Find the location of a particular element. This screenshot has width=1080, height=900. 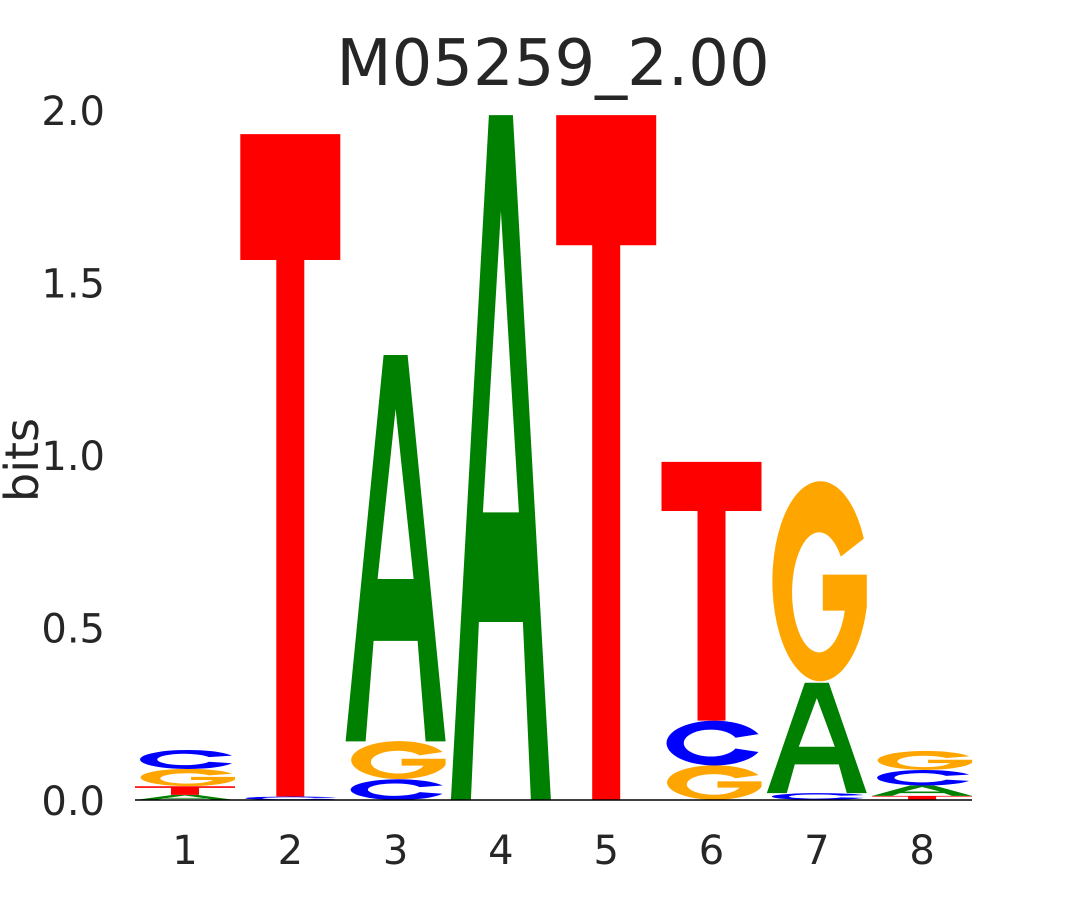

x-tick-label: 4 is located at coordinates (500, 851).